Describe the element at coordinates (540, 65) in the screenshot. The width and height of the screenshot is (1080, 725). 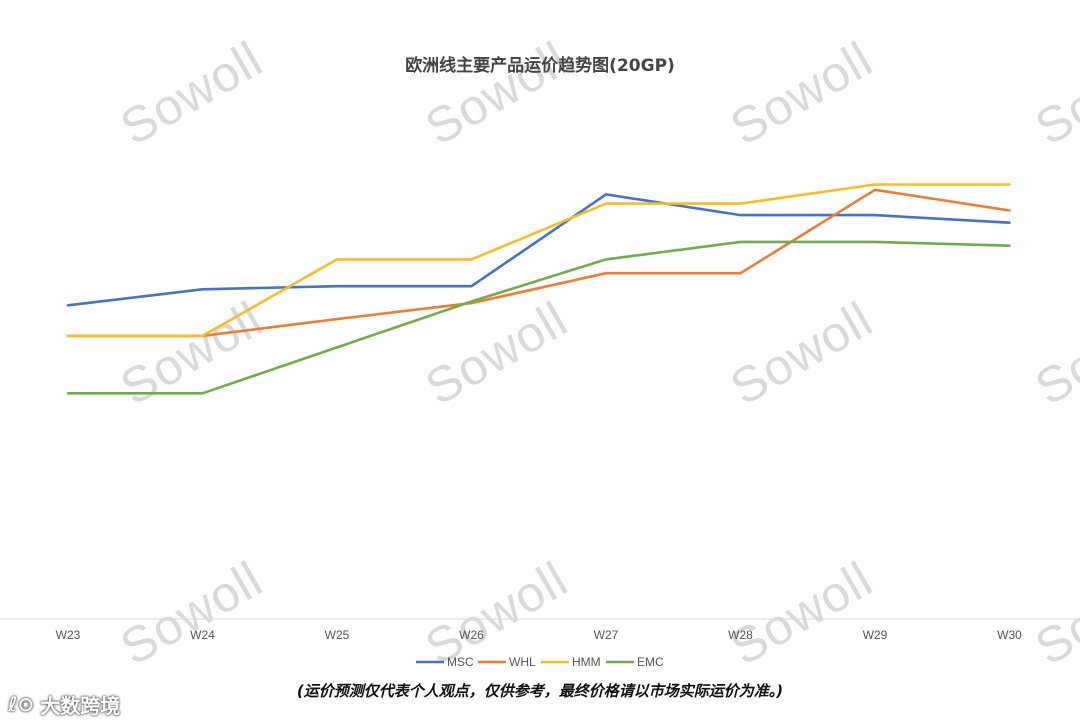
I see `chart-title: 欧洲线主要产品运价趋势图(20GP)` at that location.